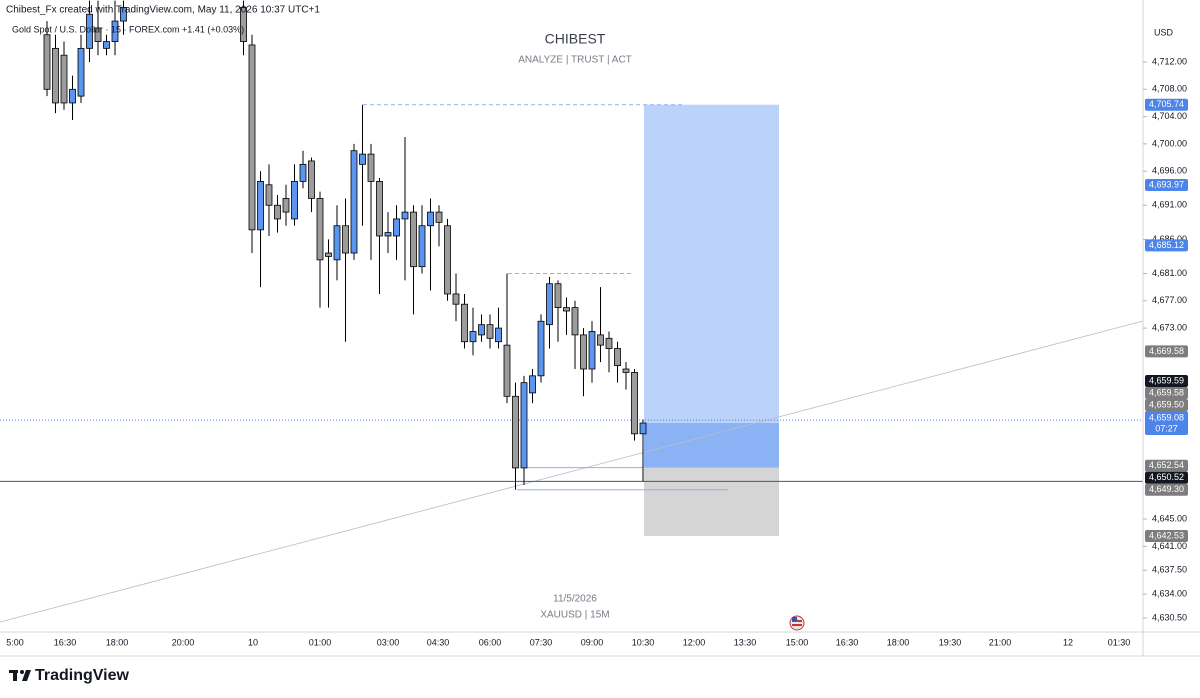 This screenshot has height=698, width=1200. I want to click on y-tick-label: 4,645.00, so click(1169, 518).